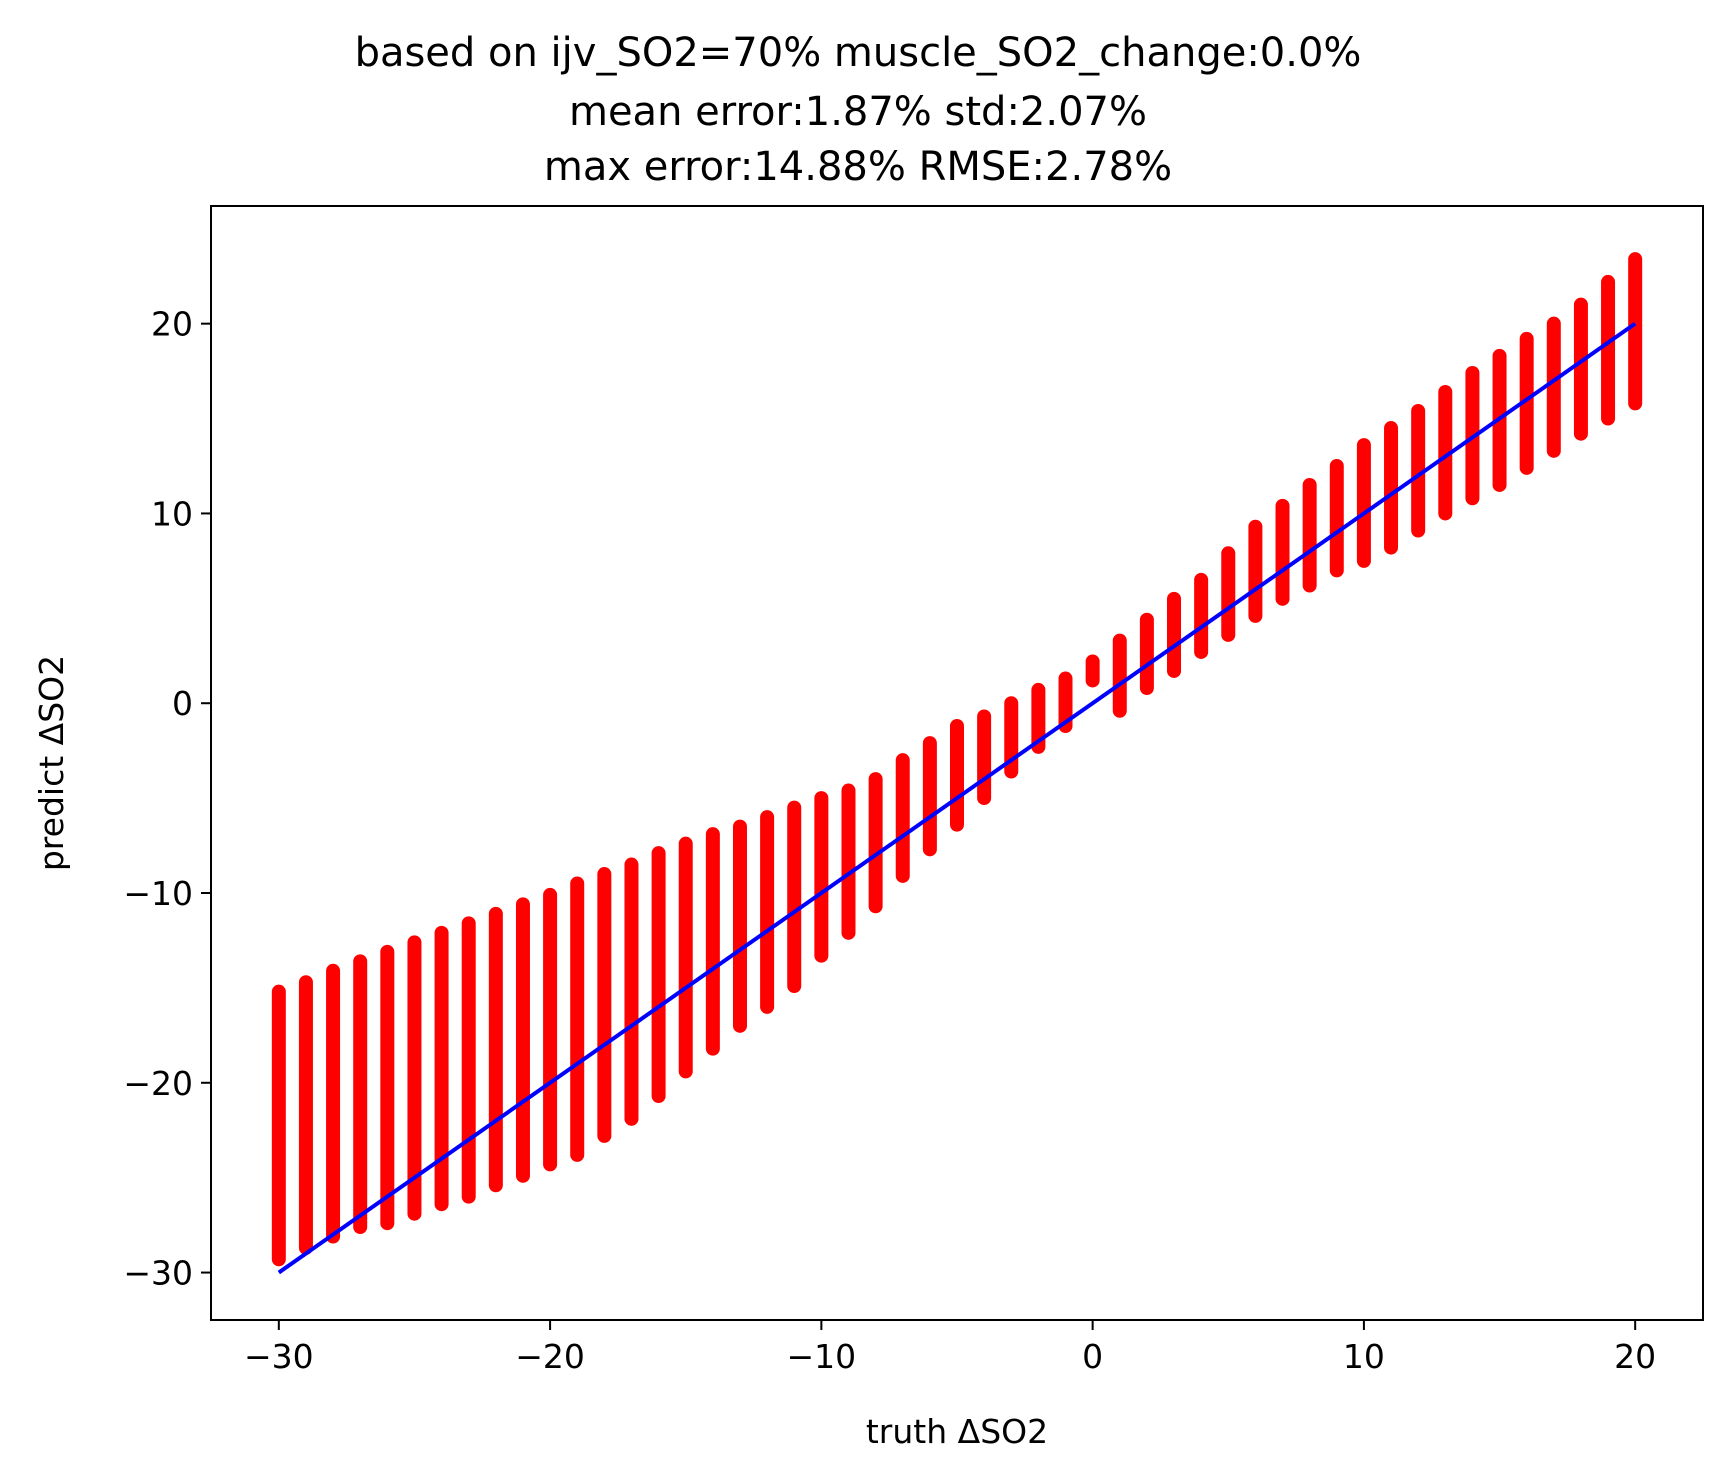  What do you see at coordinates (279, 1356) in the screenshot?
I see `x-tick-label: −30` at bounding box center [279, 1356].